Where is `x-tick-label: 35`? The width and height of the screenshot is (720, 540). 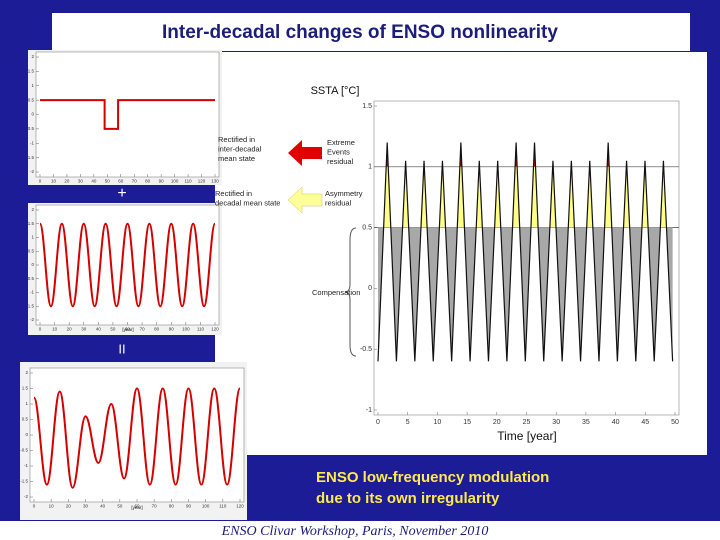
x-tick-label: 35 is located at coordinates (586, 422).